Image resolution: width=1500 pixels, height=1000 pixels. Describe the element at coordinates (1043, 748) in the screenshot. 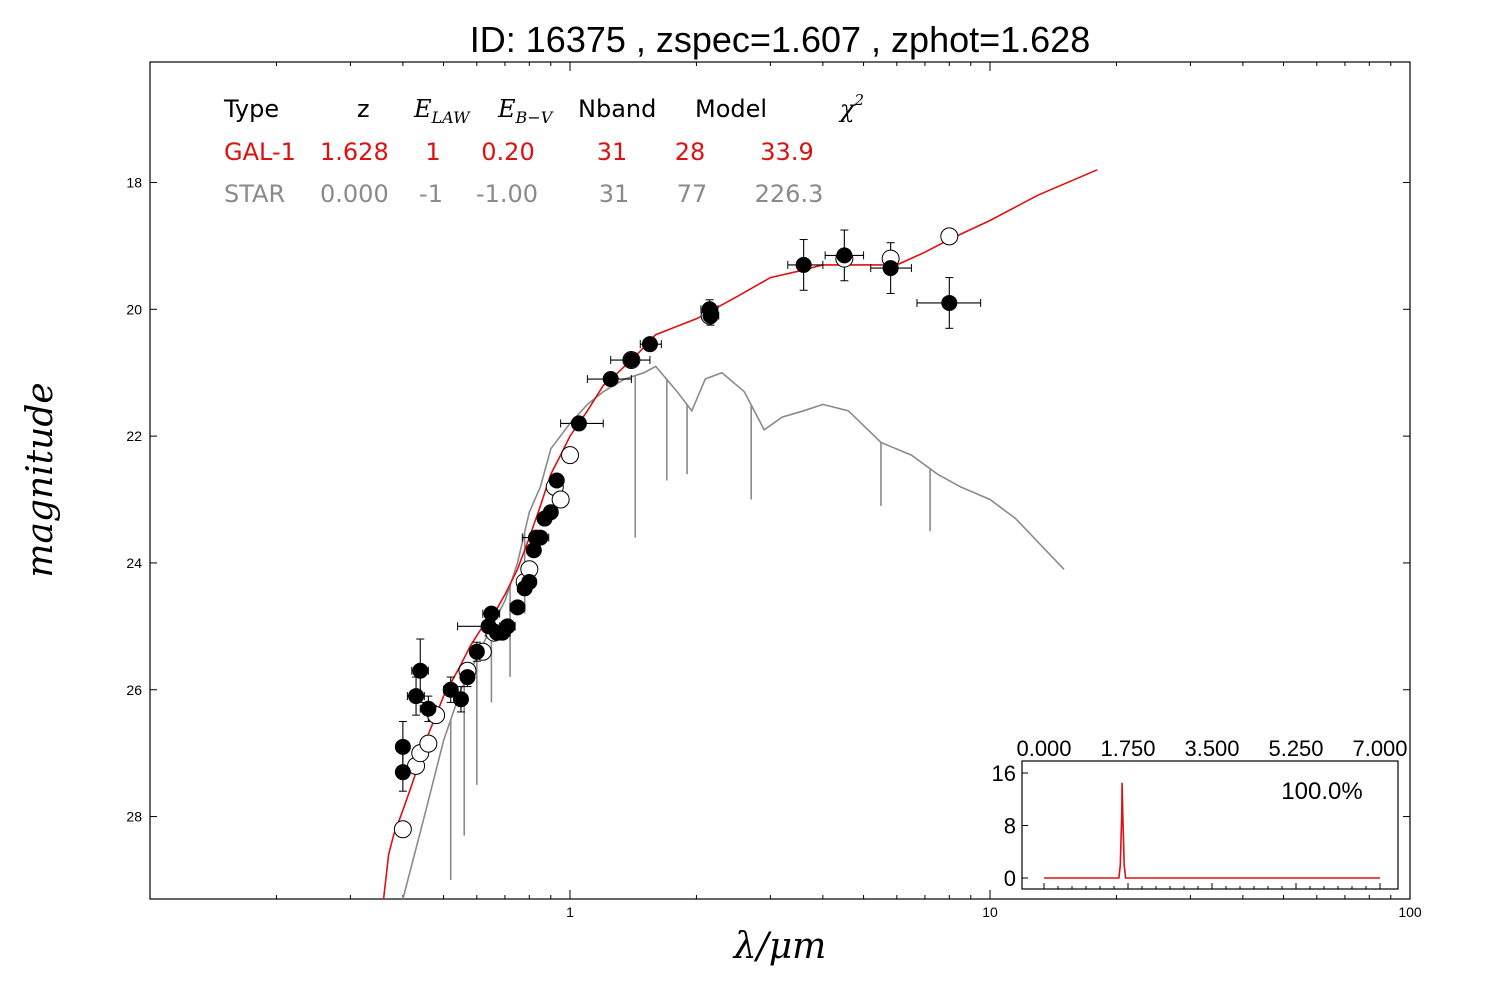

I see `inset-x-tick-label: 0.000` at that location.